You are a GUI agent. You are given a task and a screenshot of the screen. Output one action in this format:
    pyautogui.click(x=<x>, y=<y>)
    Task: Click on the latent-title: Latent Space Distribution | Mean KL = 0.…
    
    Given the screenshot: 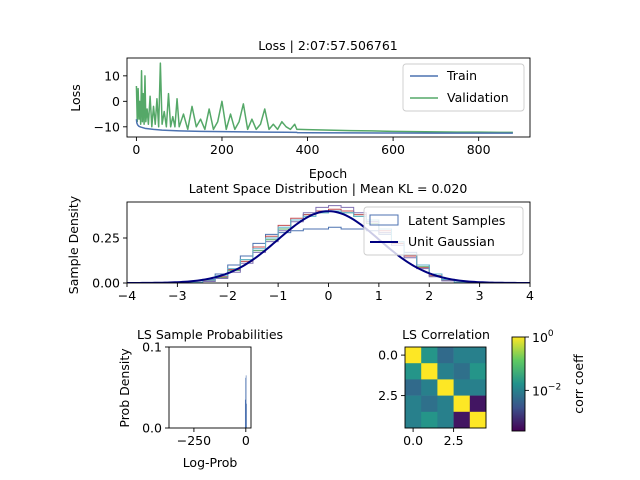 What is the action you would take?
    pyautogui.click(x=328, y=188)
    